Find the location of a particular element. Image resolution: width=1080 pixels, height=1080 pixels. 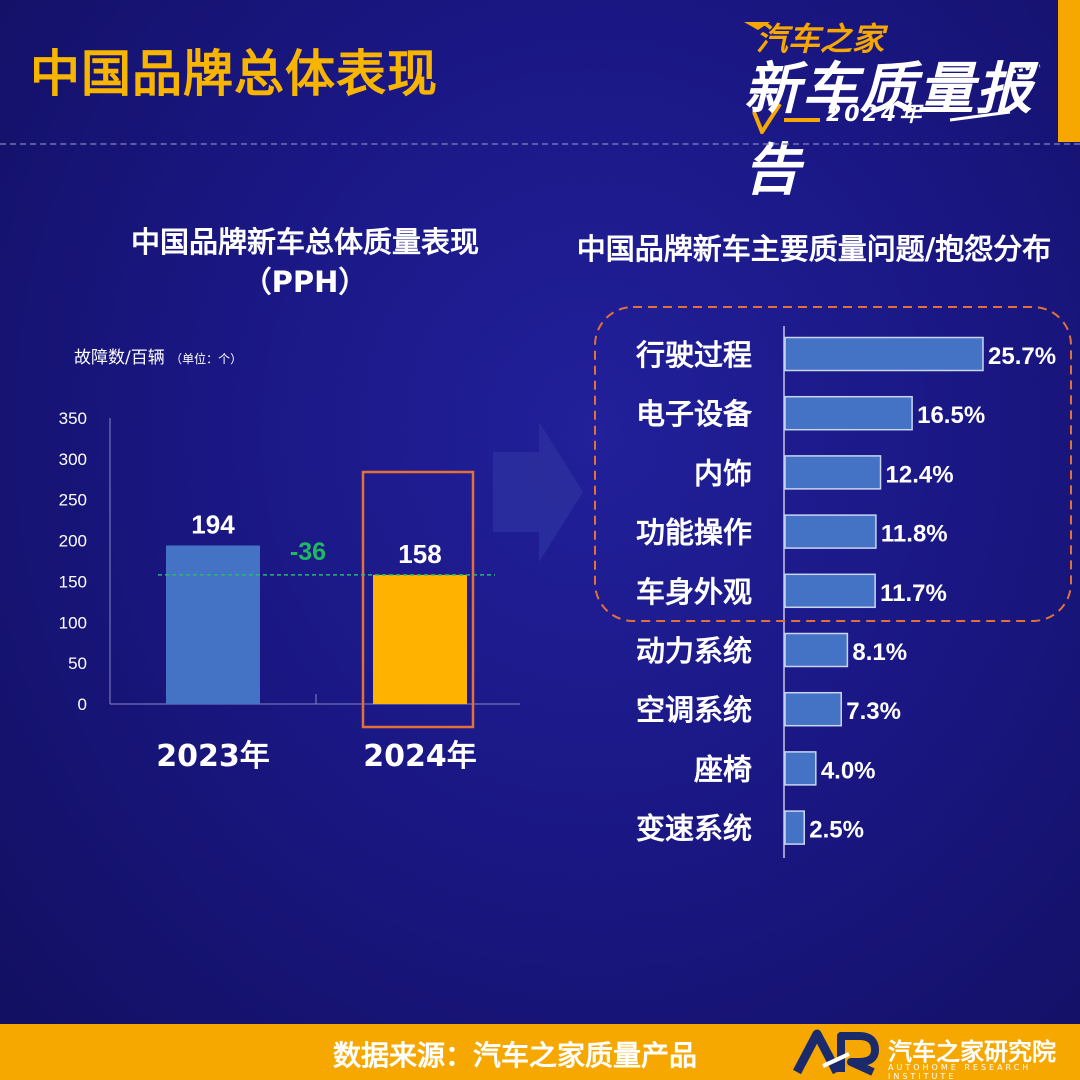

logo-line1: 汽车之家 is located at coordinates (820, 39).